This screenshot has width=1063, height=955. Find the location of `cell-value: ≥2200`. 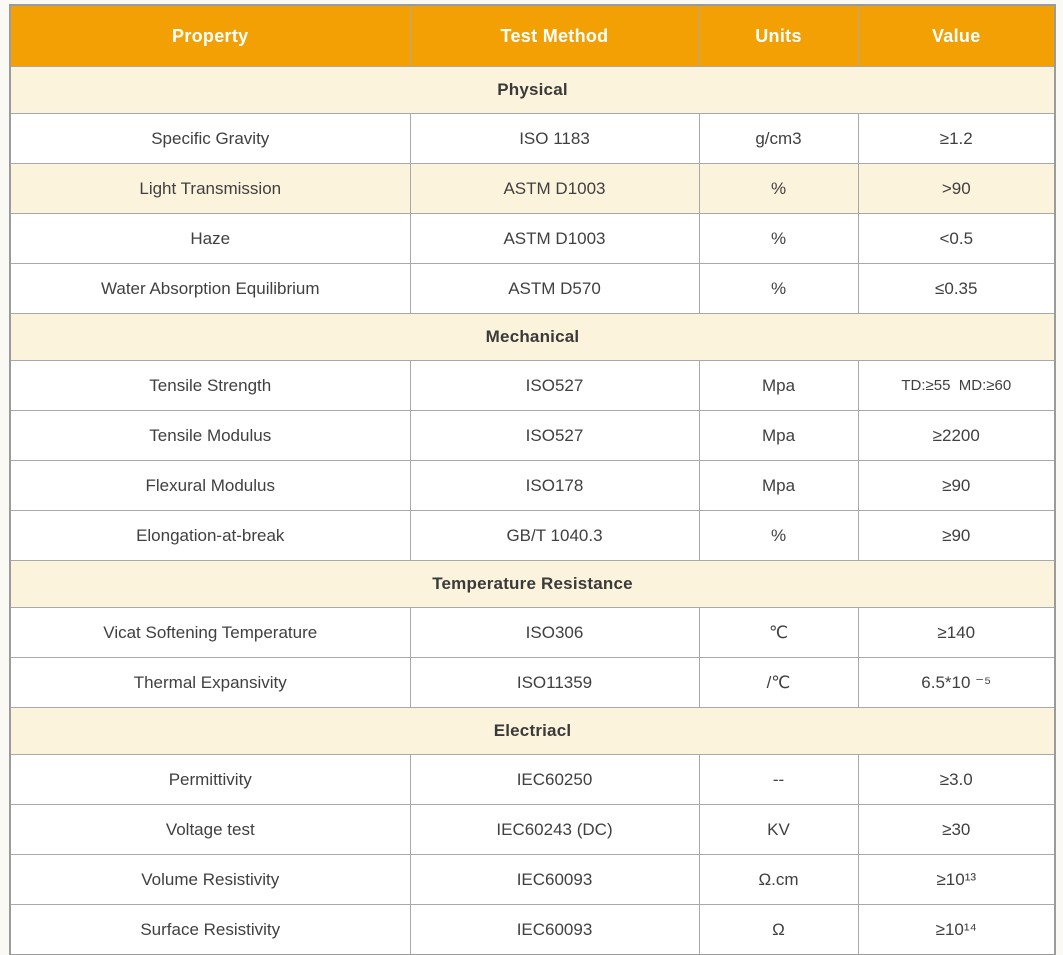

cell-value: ≥2200 is located at coordinates (956, 435).